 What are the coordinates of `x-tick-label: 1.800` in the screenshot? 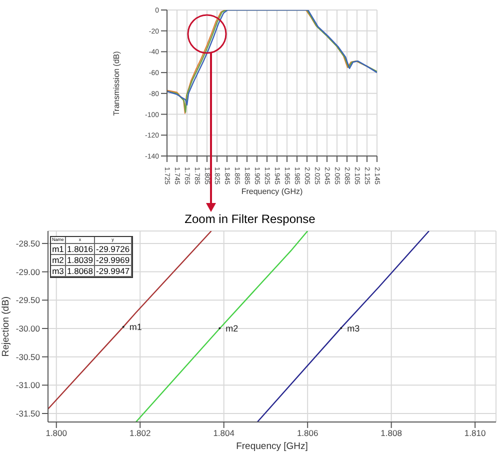 It's located at (57, 433).